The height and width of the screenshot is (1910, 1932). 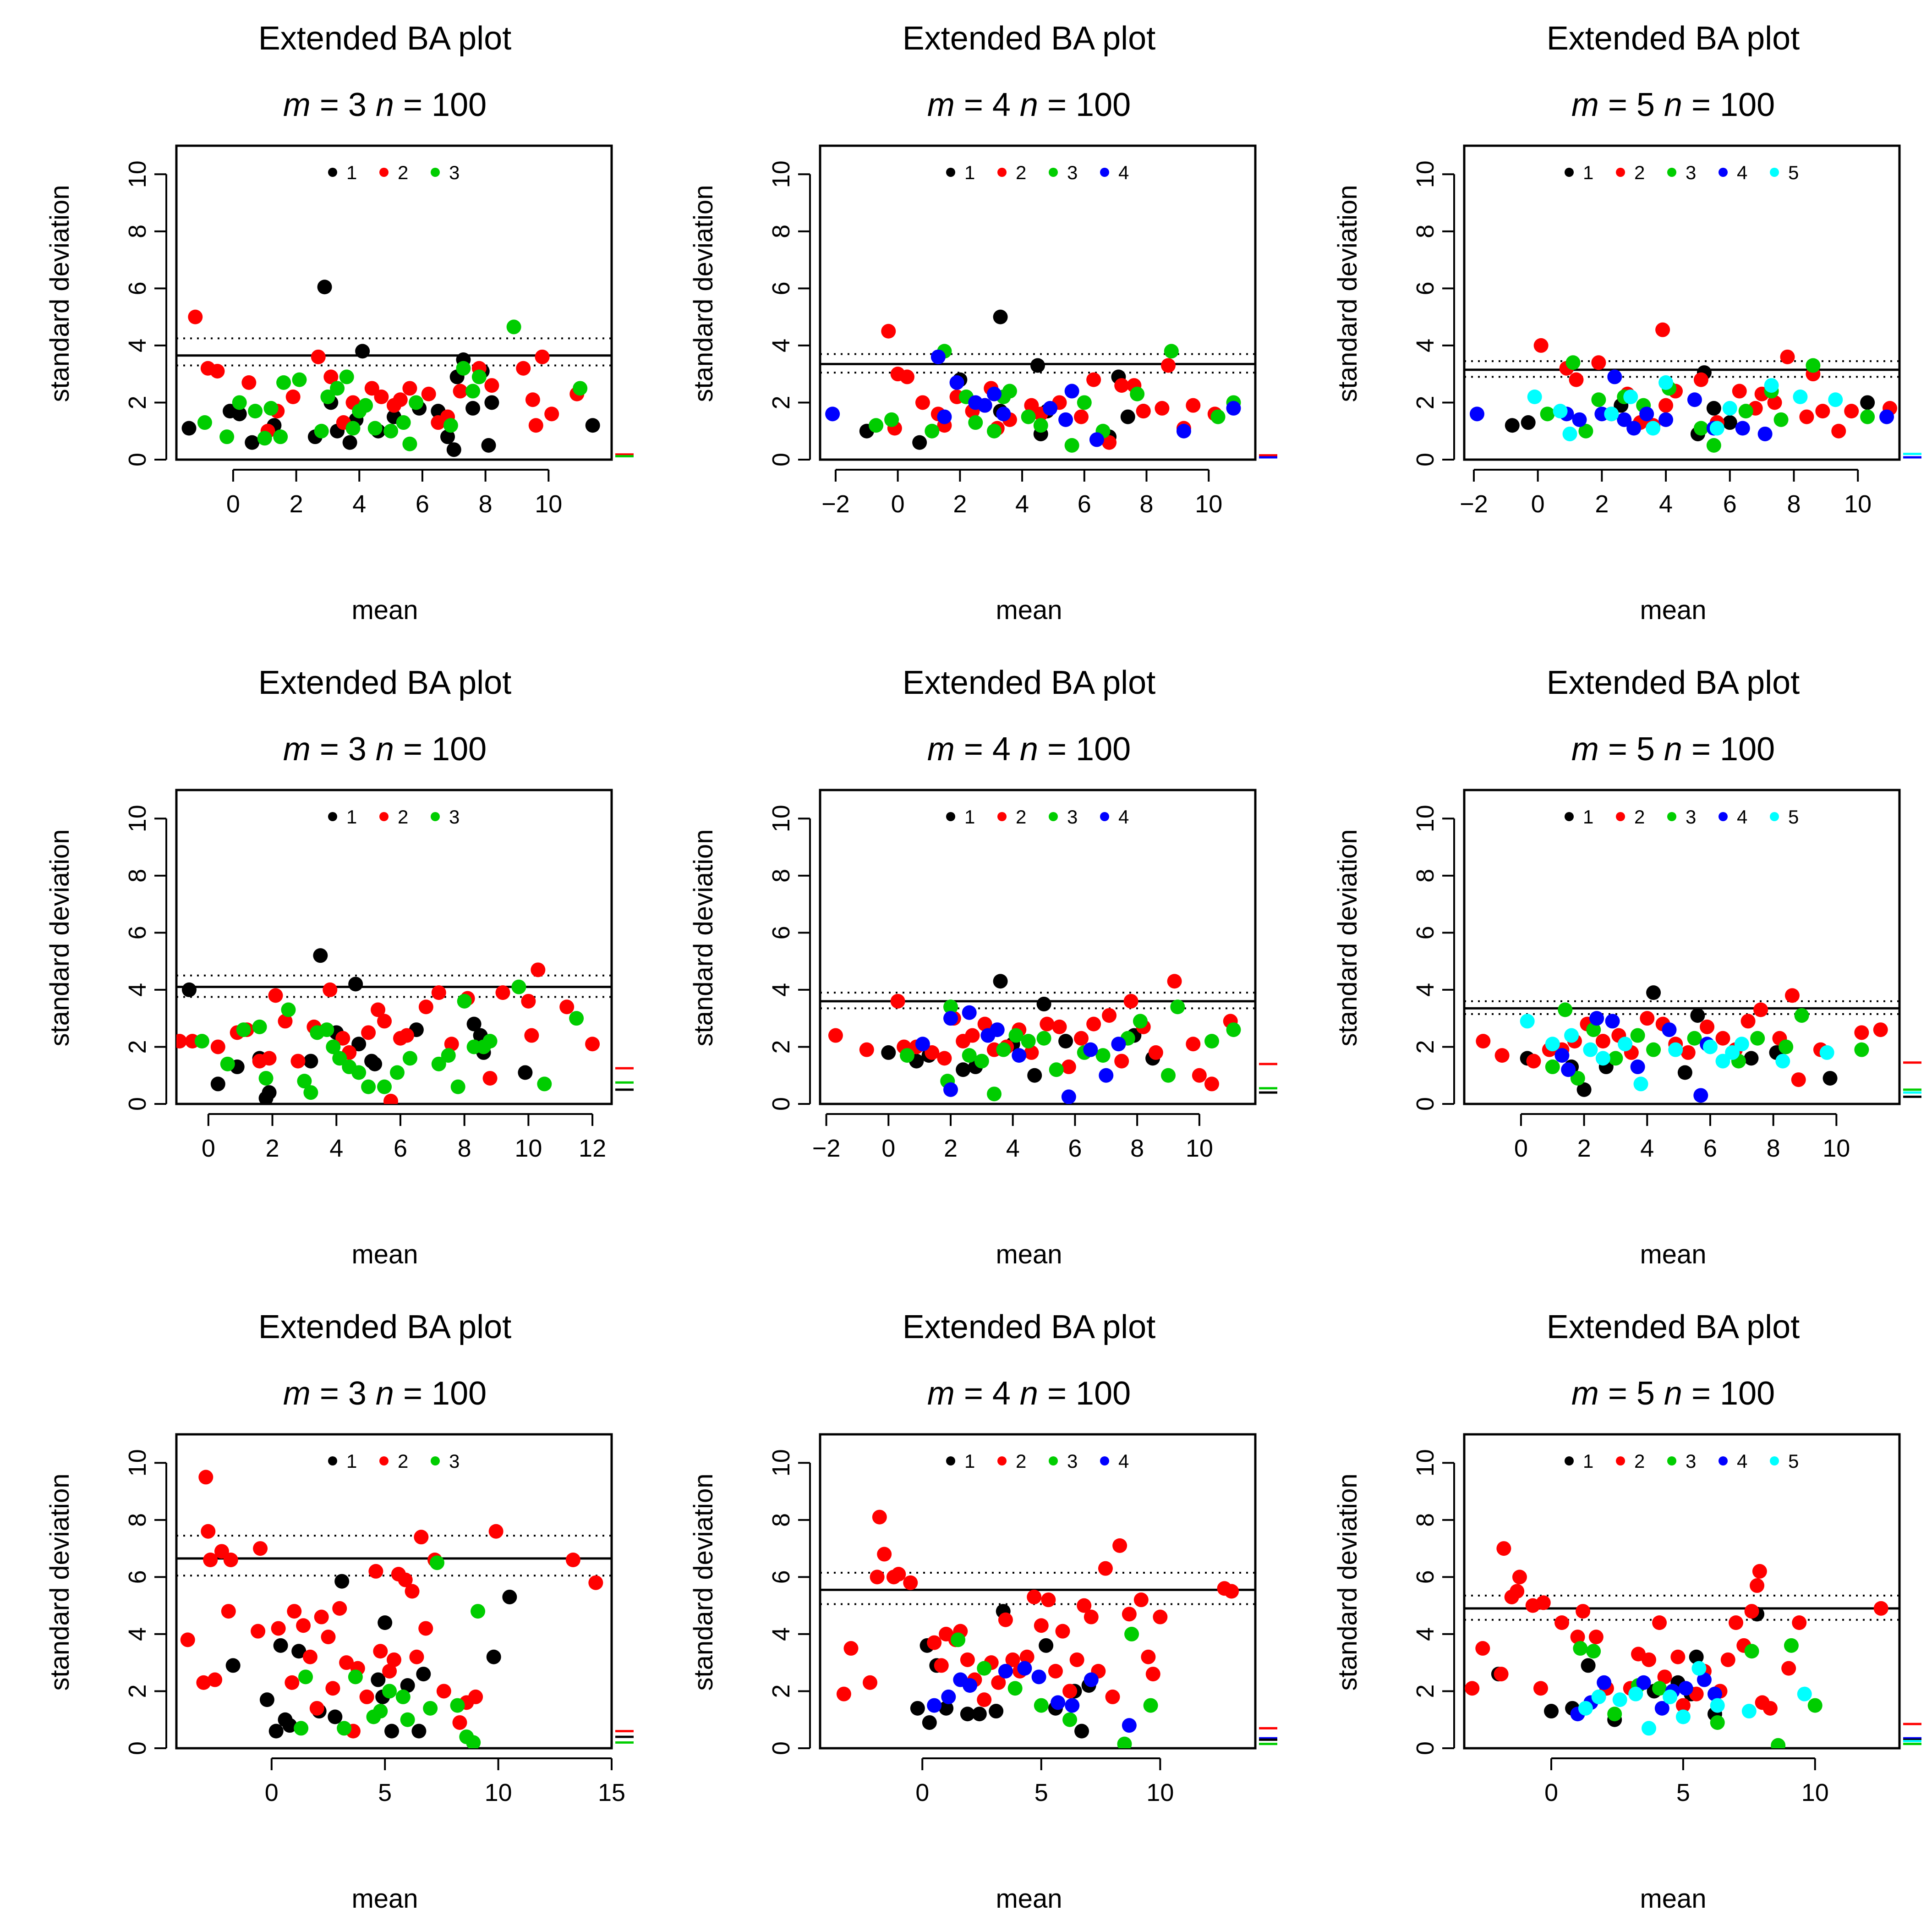 What do you see at coordinates (1585, 105) in the screenshot?
I see `subtitle-m-sym: m` at bounding box center [1585, 105].